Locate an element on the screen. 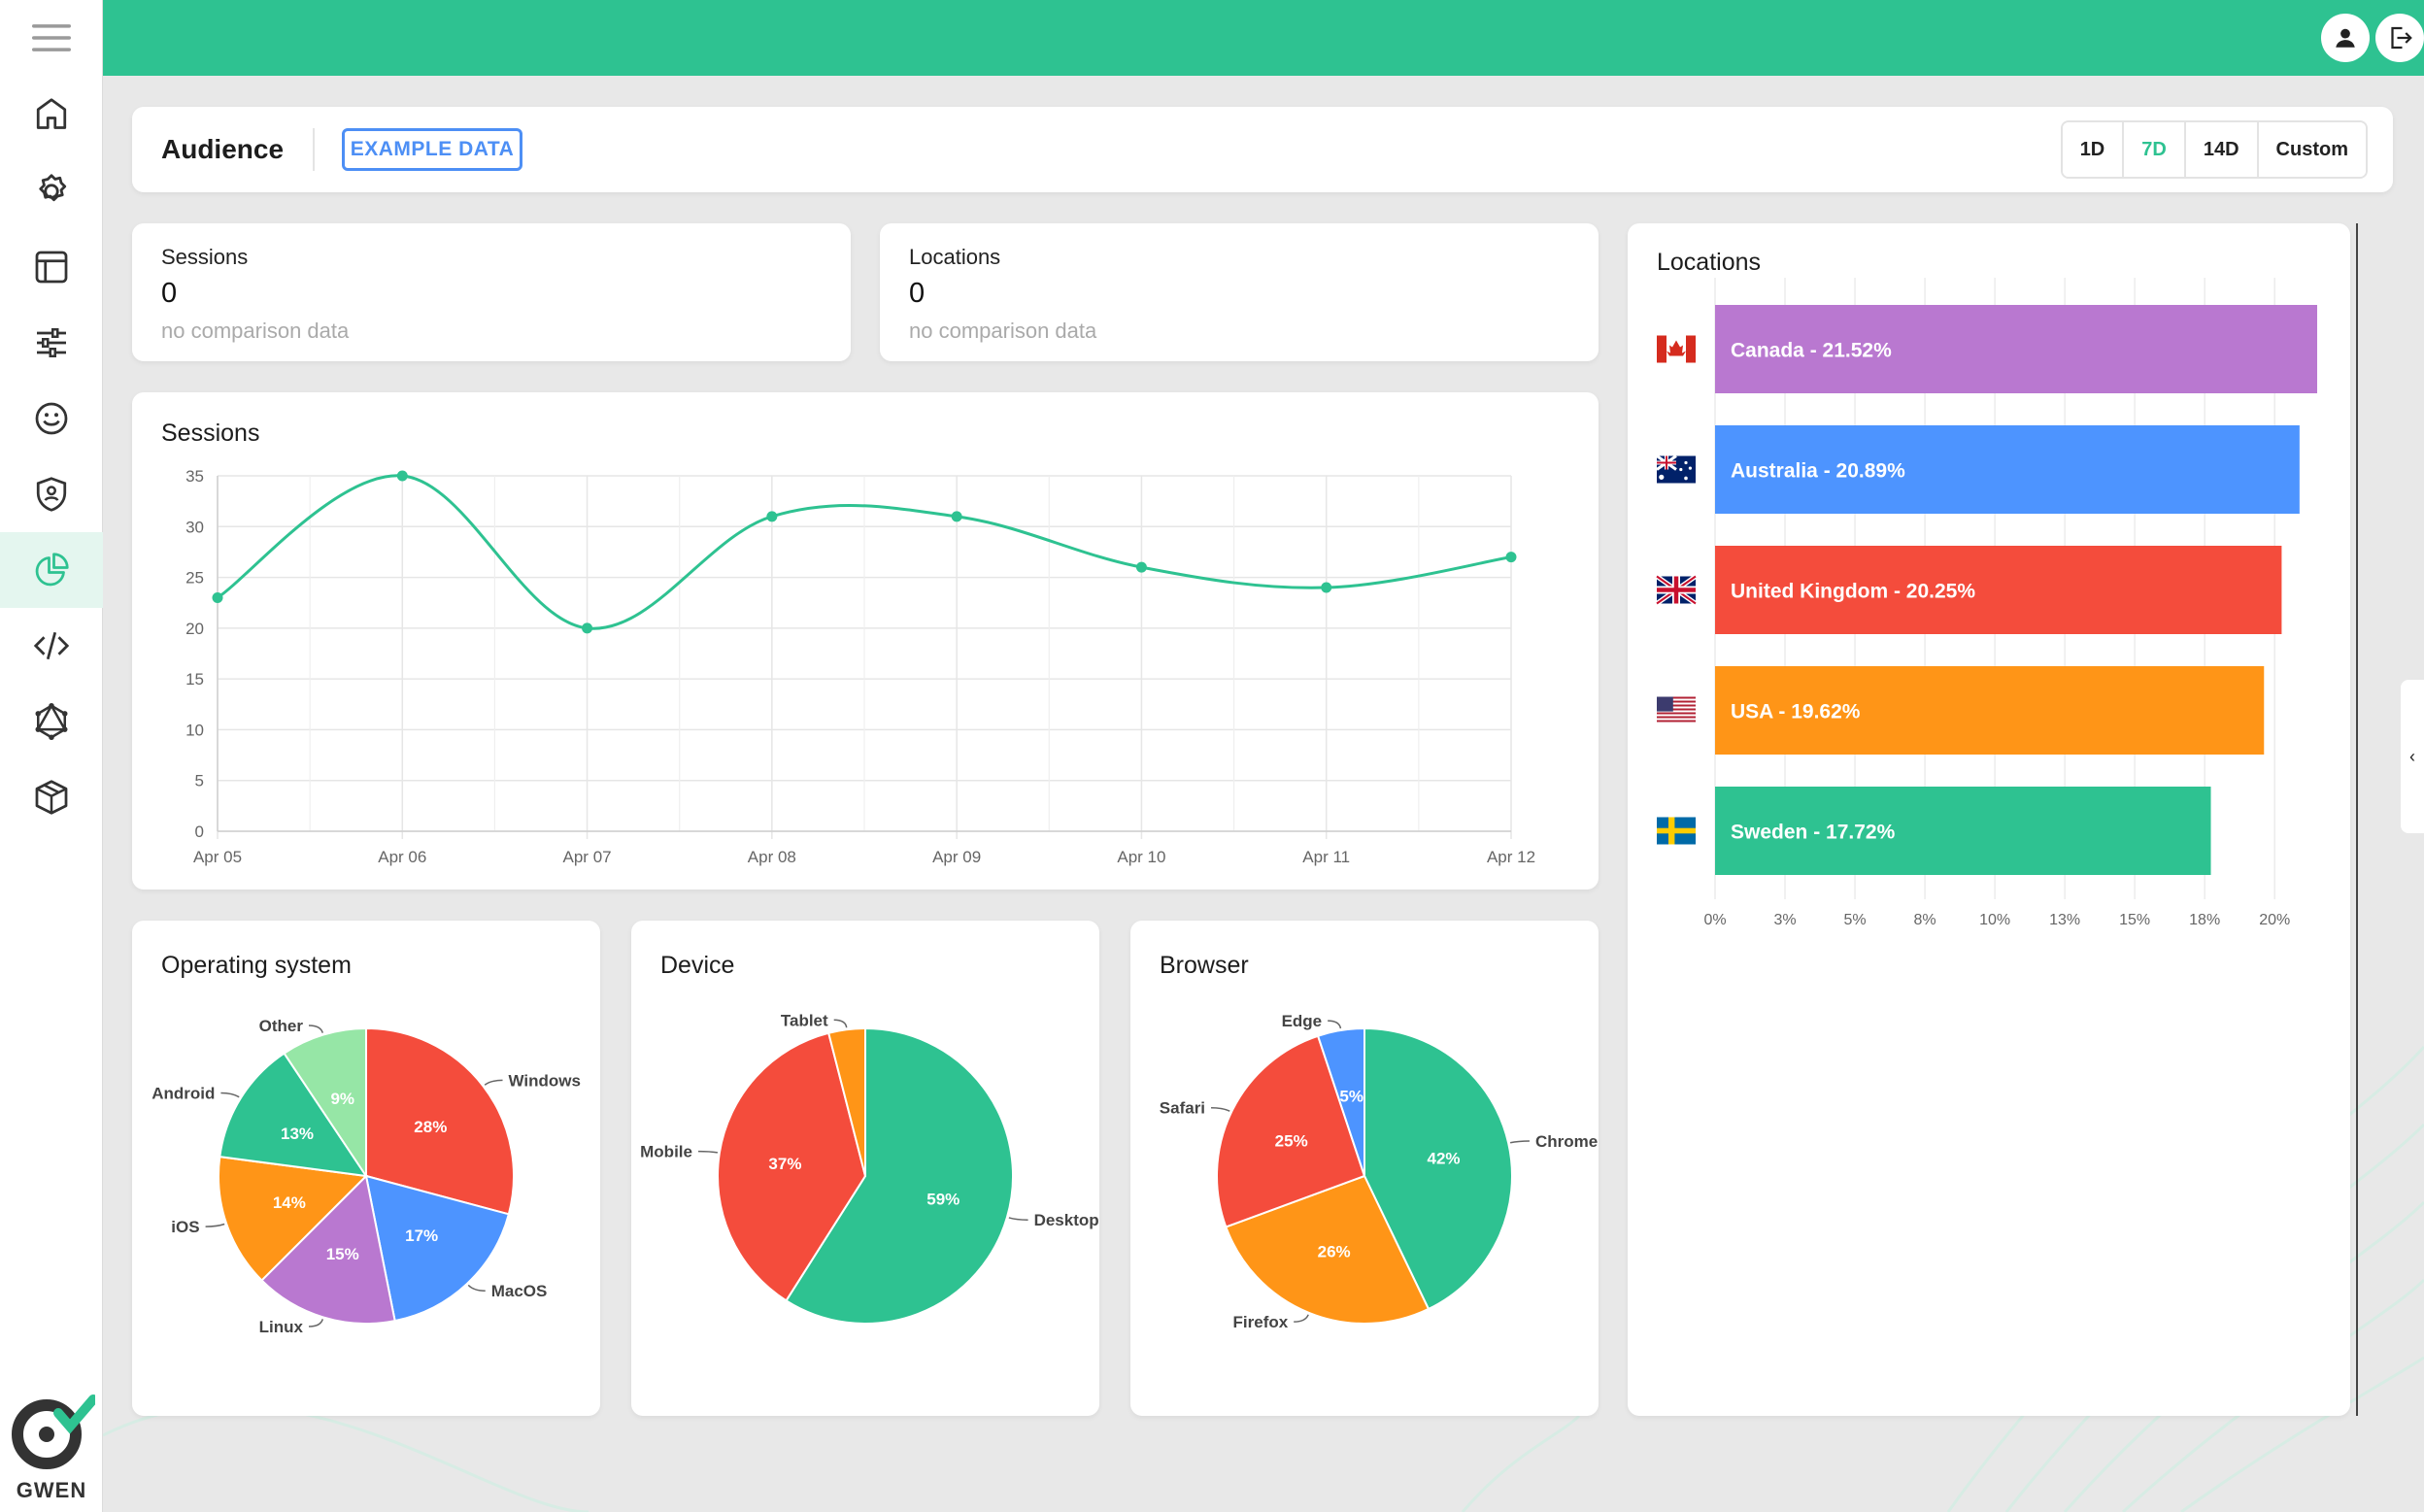 The width and height of the screenshot is (2424, 1512). slice-value-label: 17% is located at coordinates (422, 1235).